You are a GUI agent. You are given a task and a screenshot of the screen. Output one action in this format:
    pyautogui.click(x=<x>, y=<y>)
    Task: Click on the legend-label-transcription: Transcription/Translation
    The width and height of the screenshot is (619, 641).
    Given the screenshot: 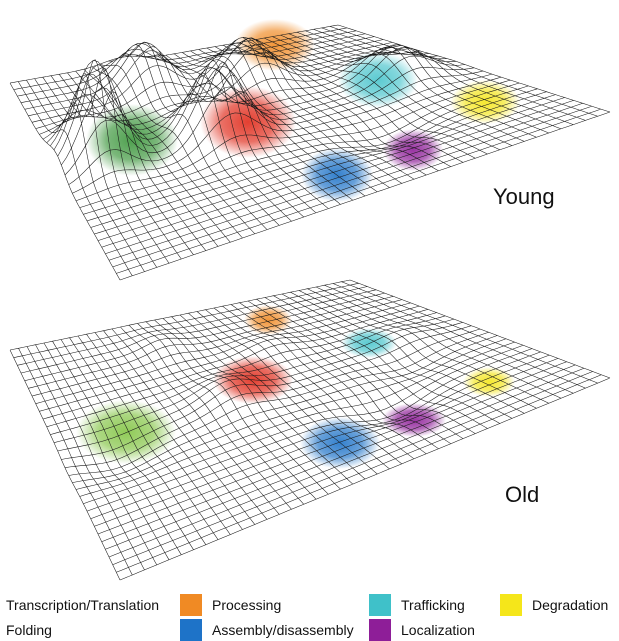 What is the action you would take?
    pyautogui.click(x=83, y=605)
    